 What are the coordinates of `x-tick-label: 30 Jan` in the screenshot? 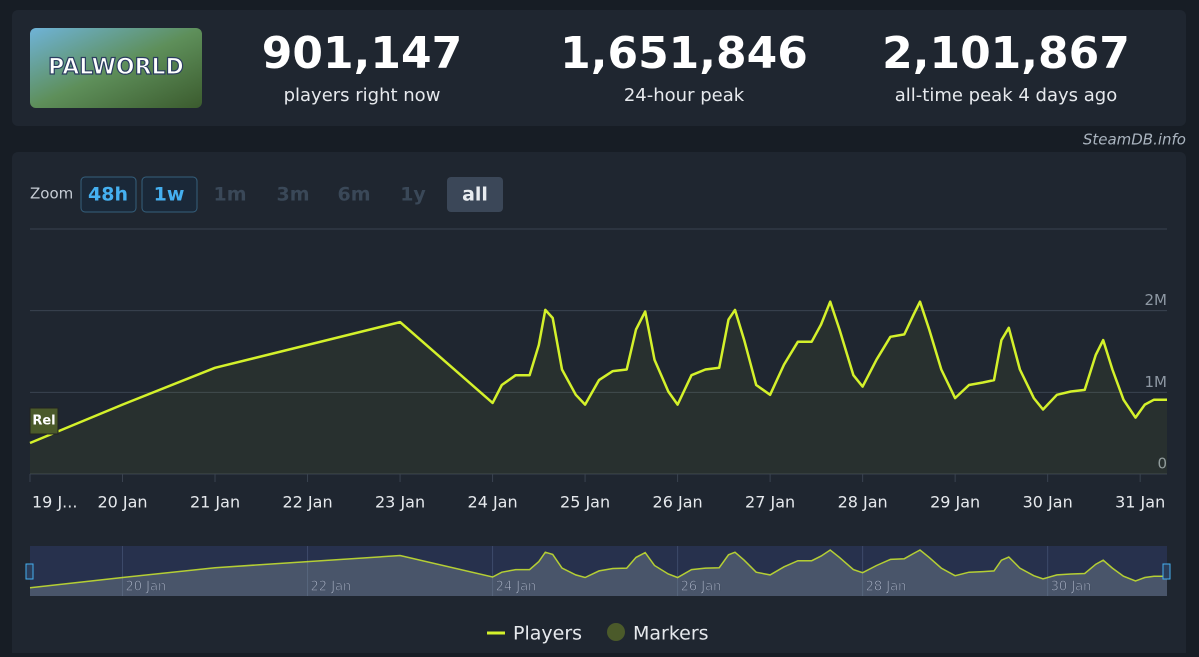 It's located at (1048, 502).